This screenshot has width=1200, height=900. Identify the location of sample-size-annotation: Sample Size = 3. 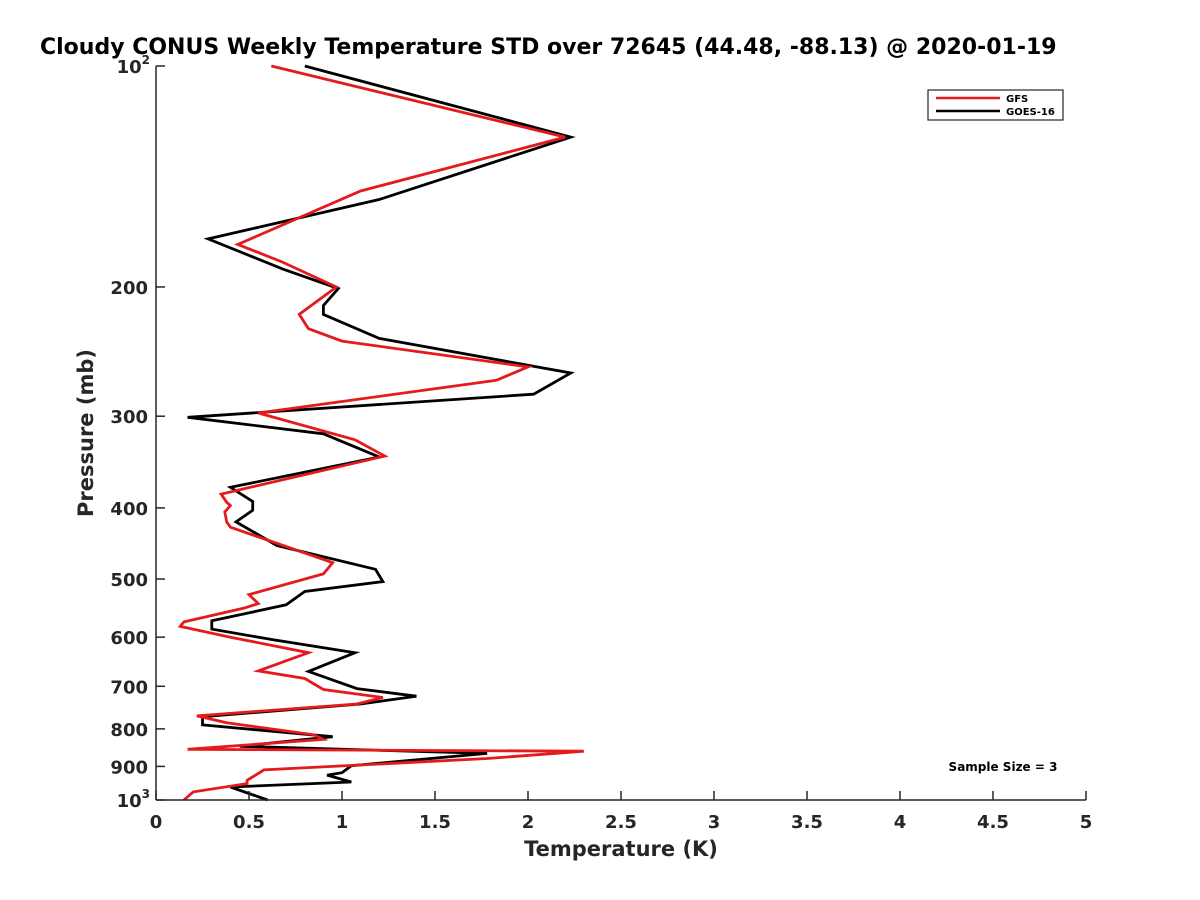
(1003, 767).